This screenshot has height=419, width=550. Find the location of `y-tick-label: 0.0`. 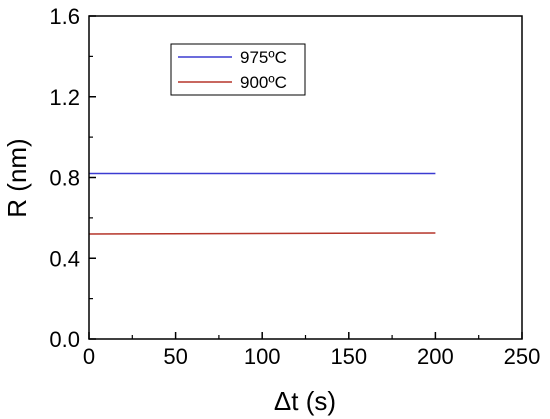

y-tick-label: 0.0 is located at coordinates (64, 339).